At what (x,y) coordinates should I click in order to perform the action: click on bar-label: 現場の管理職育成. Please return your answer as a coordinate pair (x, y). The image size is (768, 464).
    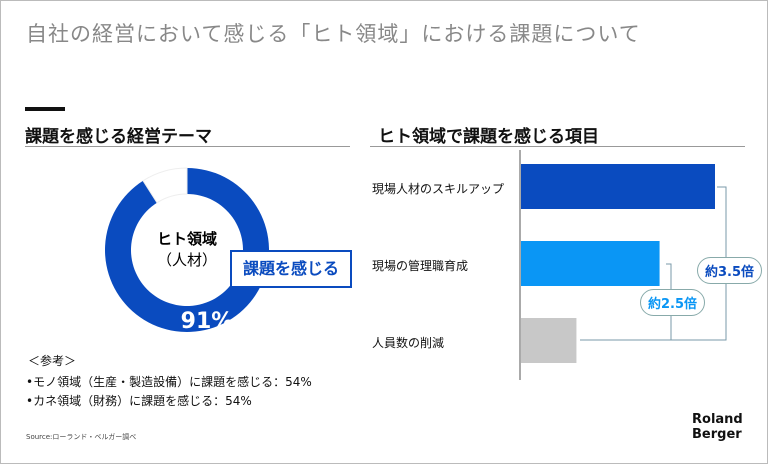
    Looking at the image, I should click on (420, 266).